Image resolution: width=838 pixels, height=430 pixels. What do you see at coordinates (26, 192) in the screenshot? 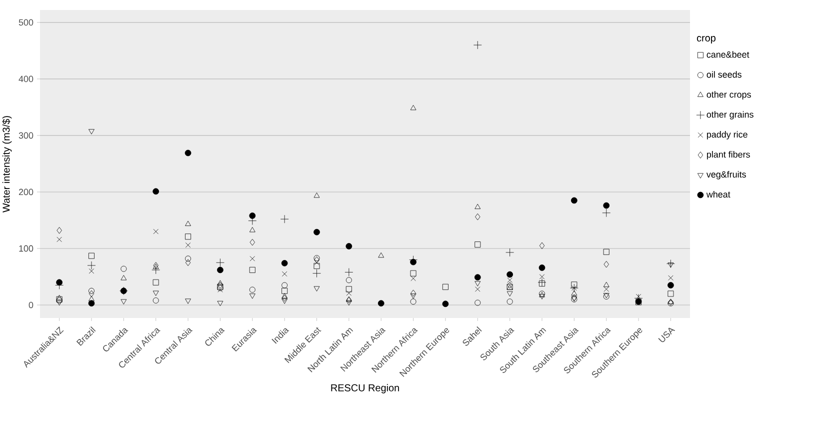
I see `y-tick-label: 200` at bounding box center [26, 192].